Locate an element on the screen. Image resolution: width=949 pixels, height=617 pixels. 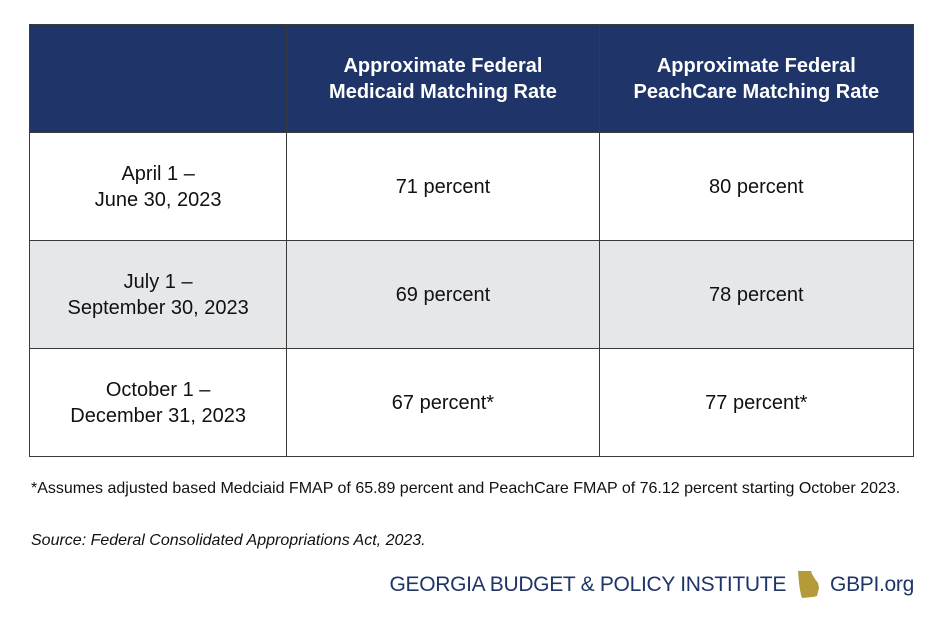
medicaid-rate-cell: 67 percent* is located at coordinates (443, 402).